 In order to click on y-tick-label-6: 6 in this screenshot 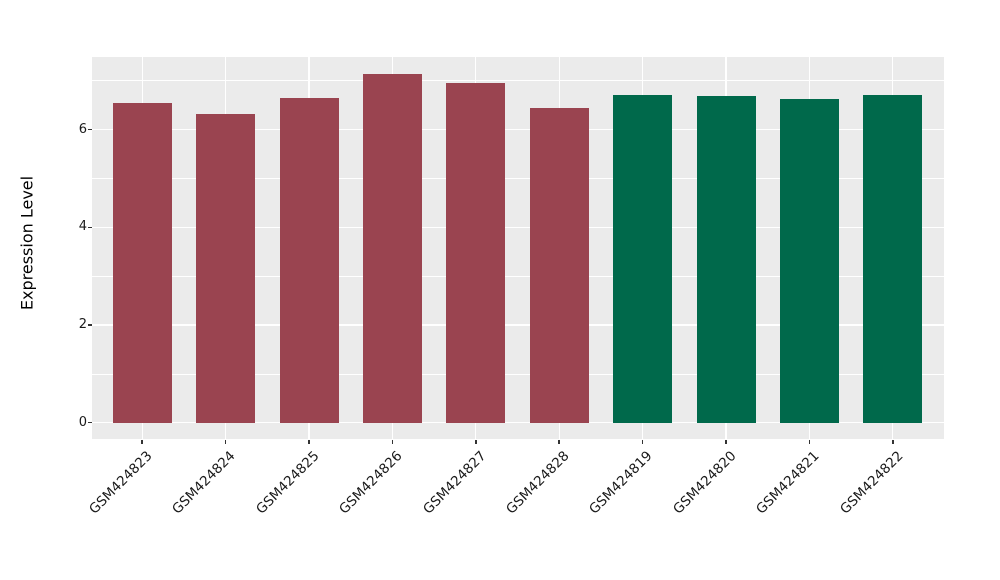, I will do `click(82, 129)`.